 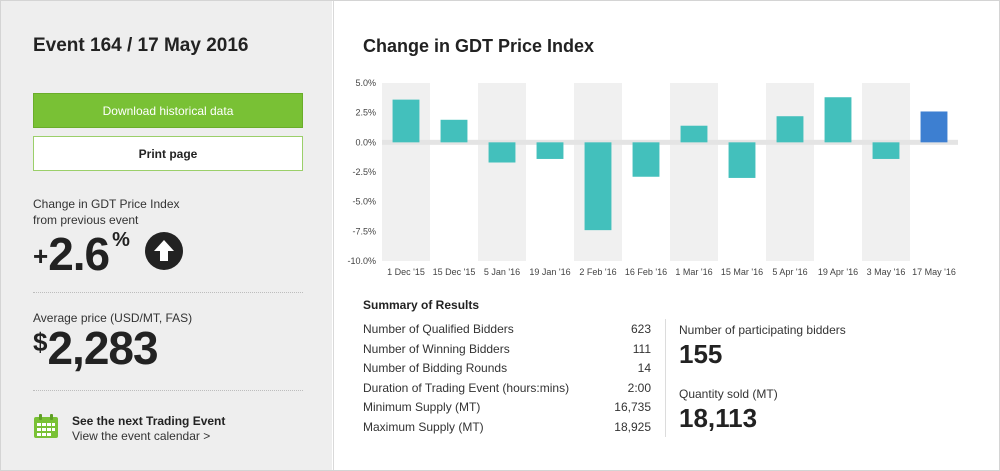 I want to click on x-tick-label: 3 May '16, so click(x=886, y=272).